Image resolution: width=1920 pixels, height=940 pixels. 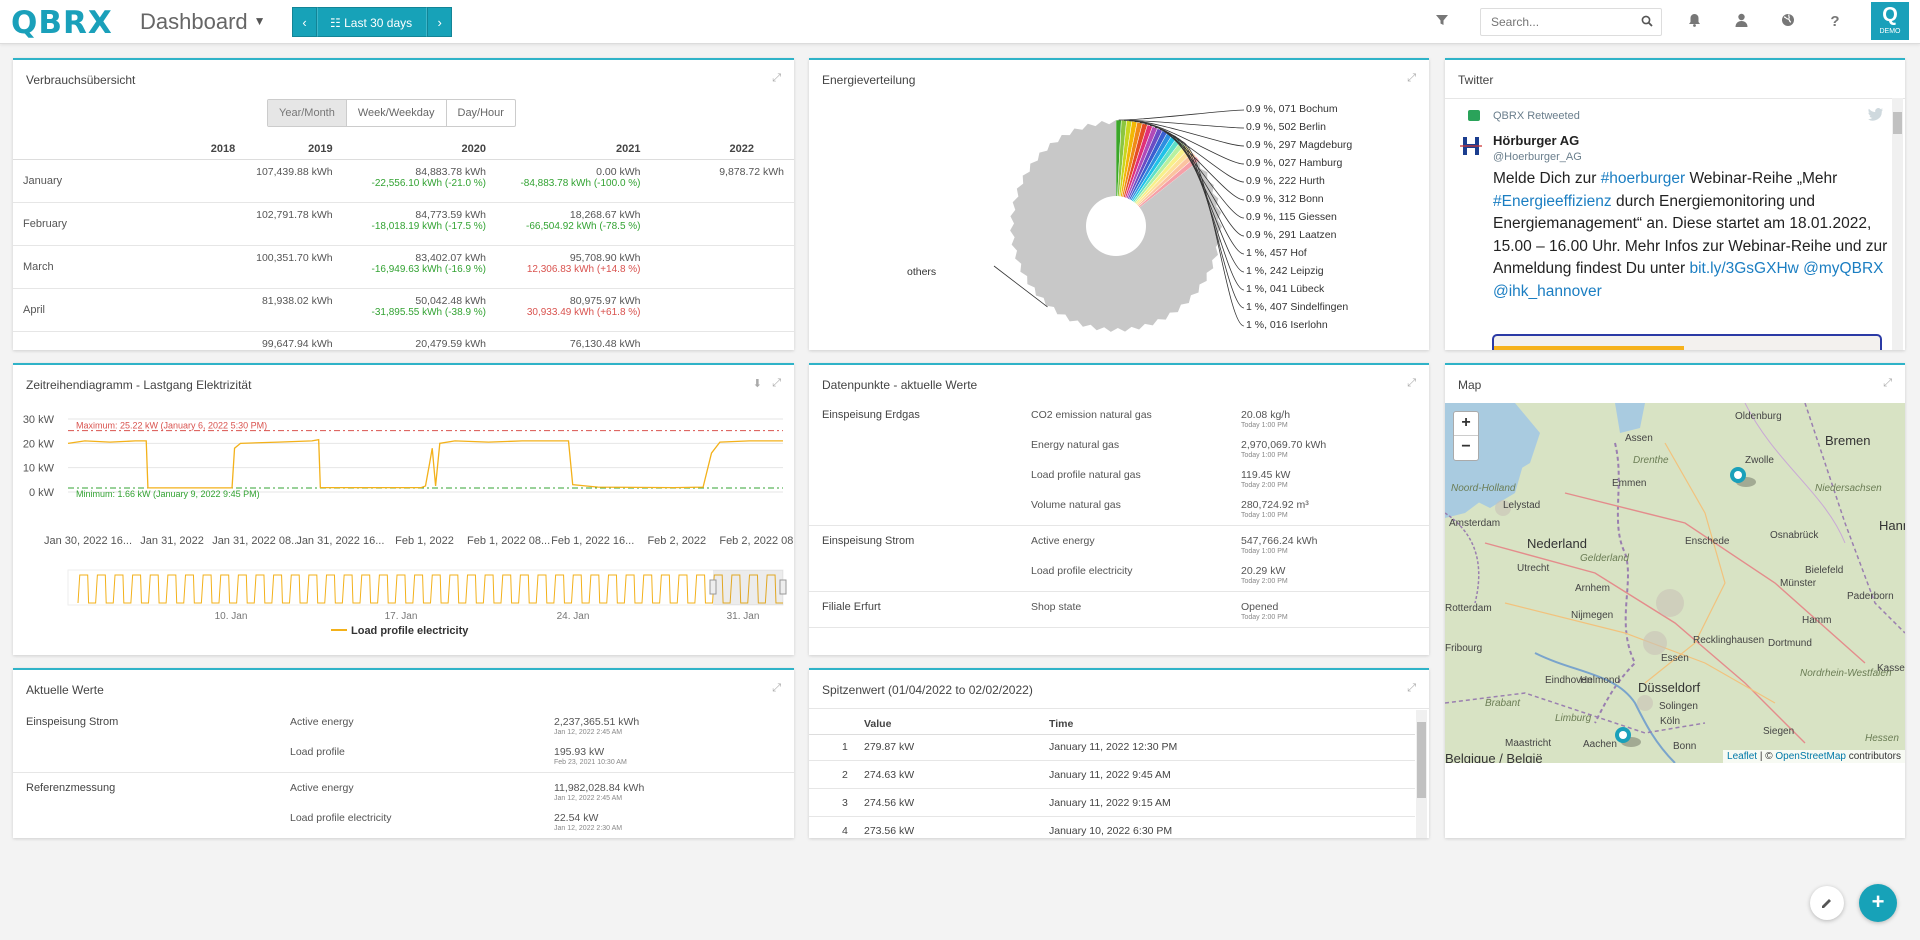 I want to click on tweet-author-name: Hörburger AG, so click(x=1536, y=140).